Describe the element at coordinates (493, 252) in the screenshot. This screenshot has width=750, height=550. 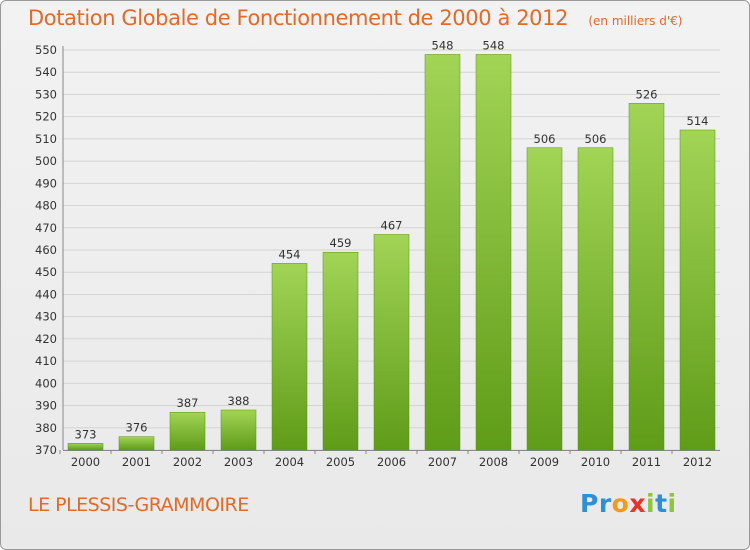
I see `bar-2008` at that location.